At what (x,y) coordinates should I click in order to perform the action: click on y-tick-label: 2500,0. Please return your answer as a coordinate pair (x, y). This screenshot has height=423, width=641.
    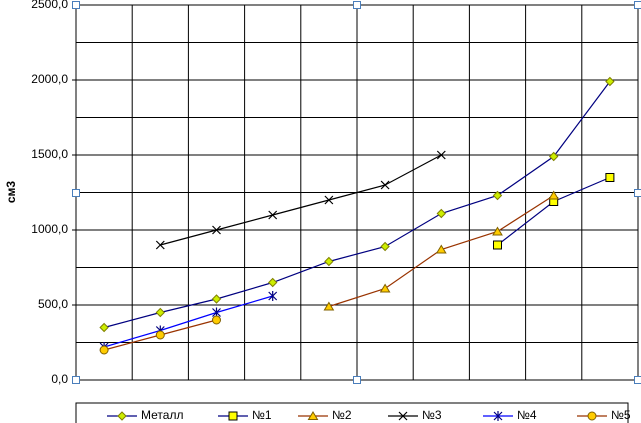
    Looking at the image, I should click on (49, 5).